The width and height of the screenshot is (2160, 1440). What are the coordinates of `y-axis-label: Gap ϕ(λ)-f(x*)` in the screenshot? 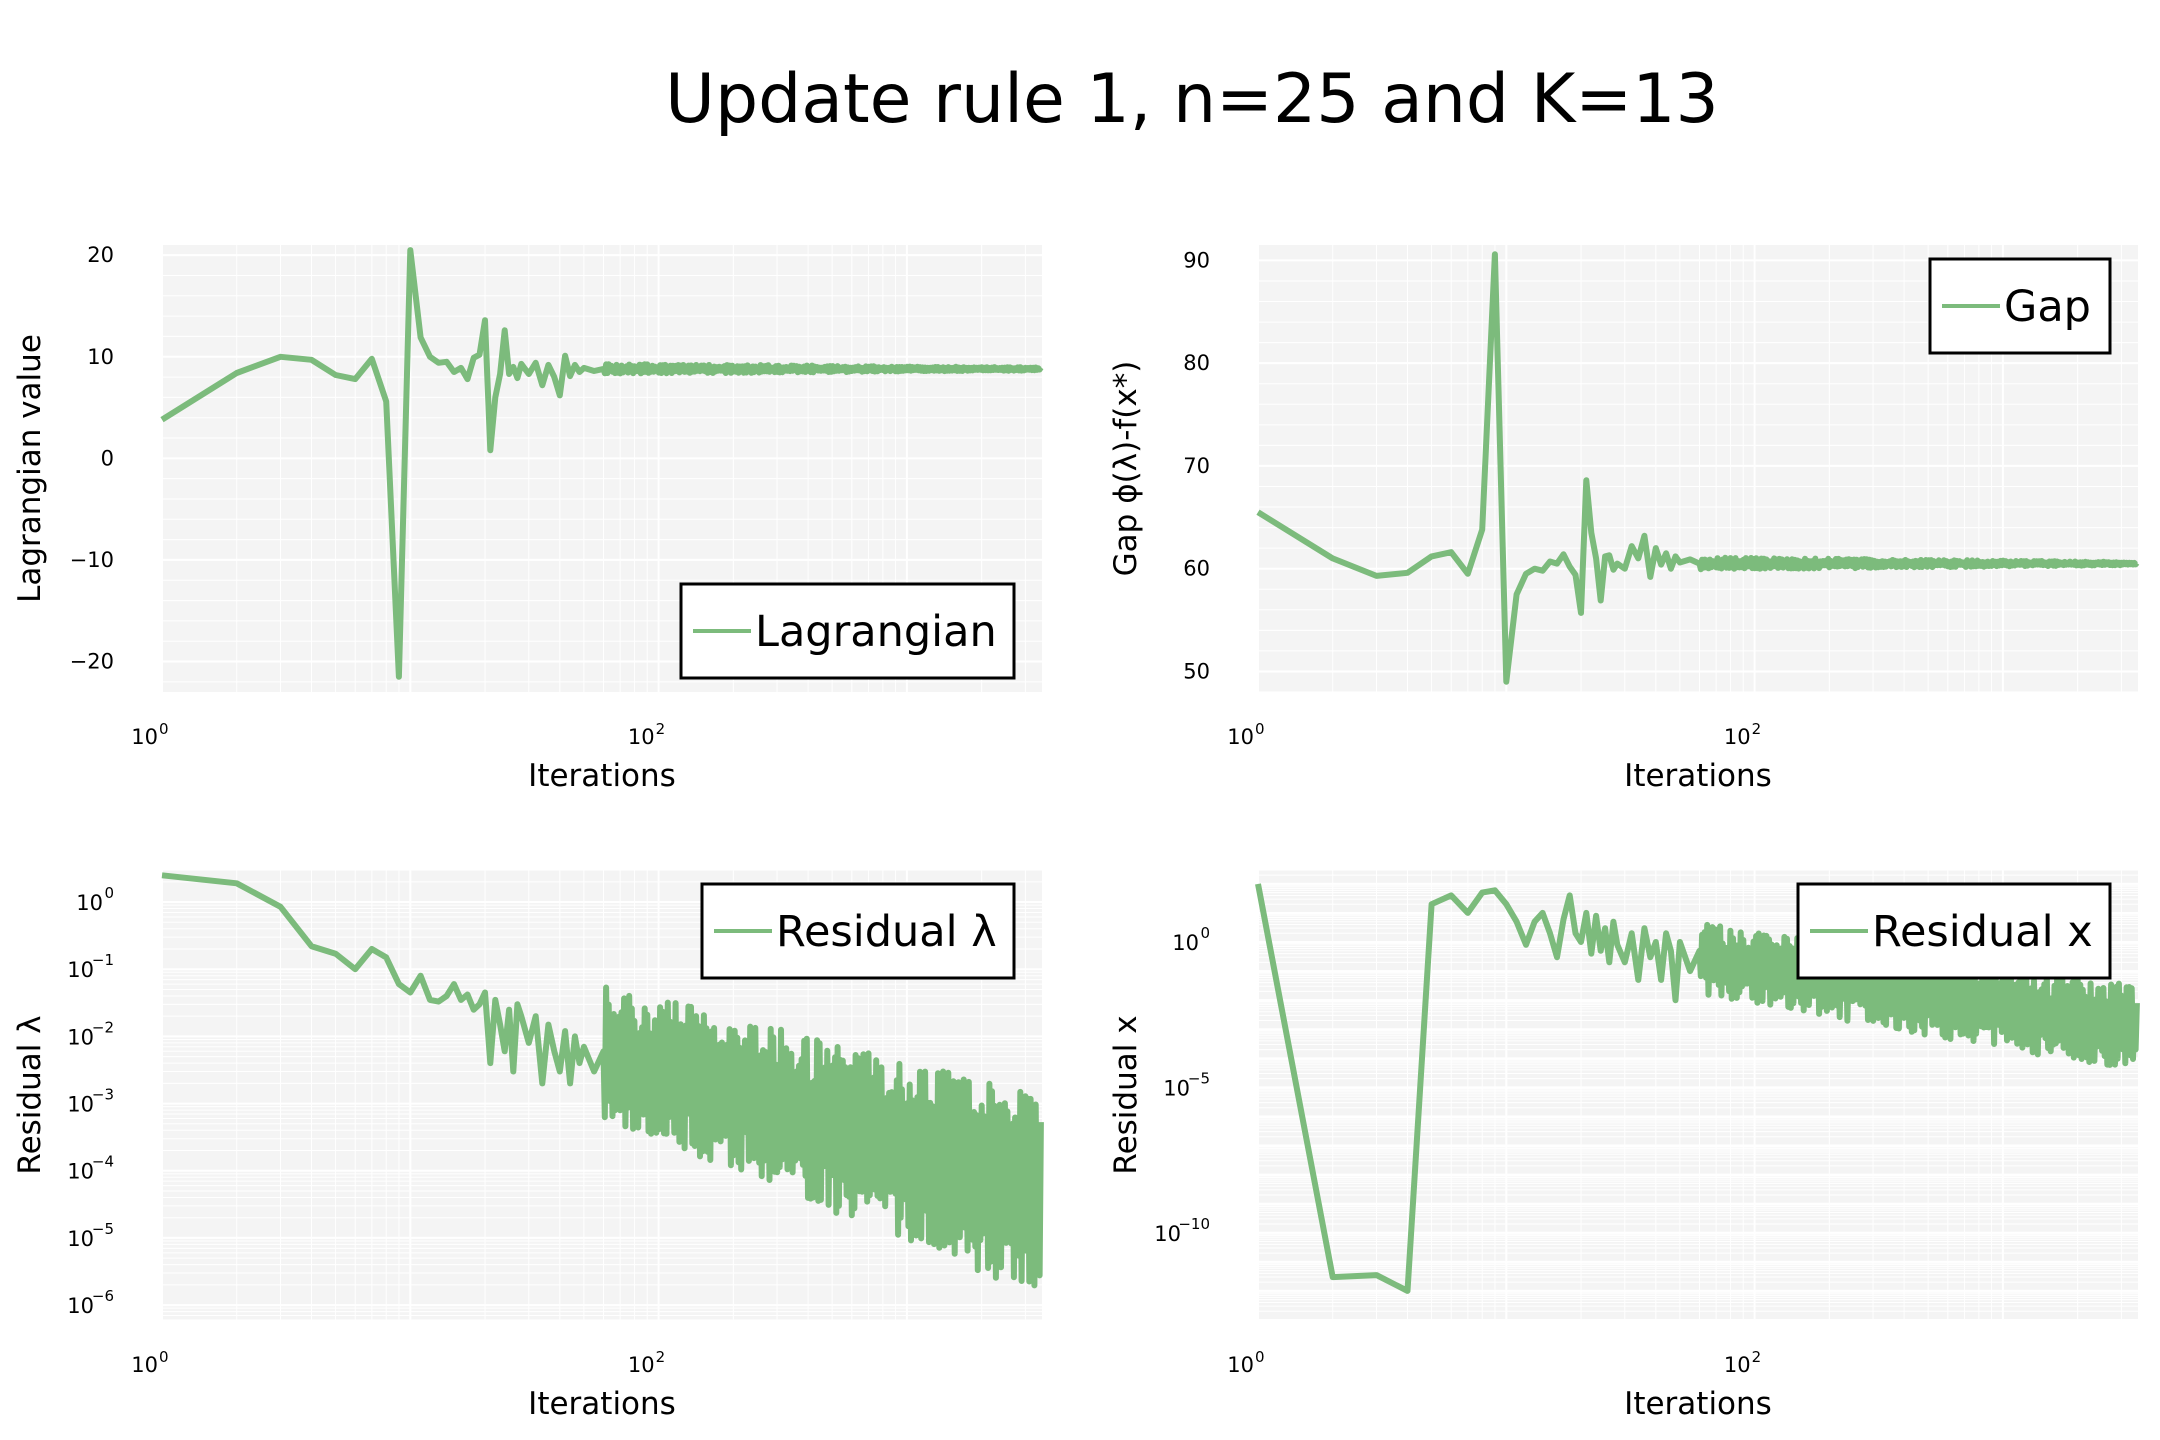 It's located at (1126, 469).